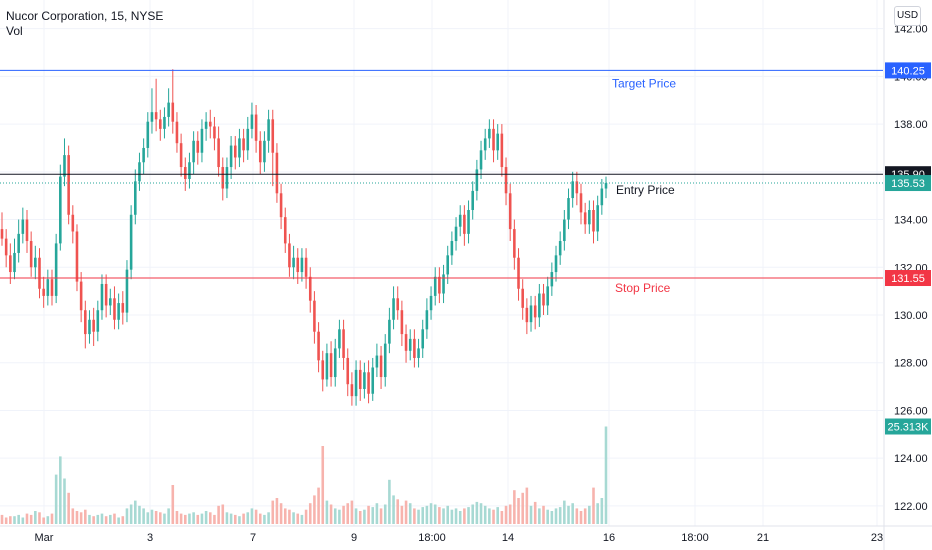 Image resolution: width=932 pixels, height=550 pixels. I want to click on last-price-badge, so click(908, 183).